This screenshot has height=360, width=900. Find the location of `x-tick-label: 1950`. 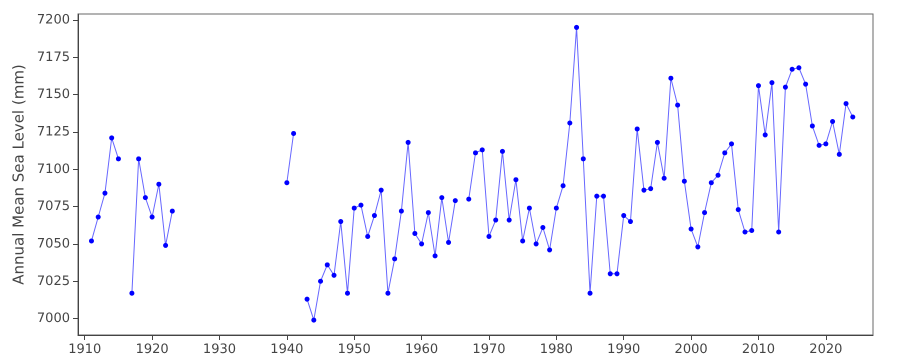

x-tick-label: 1950 is located at coordinates (354, 349).